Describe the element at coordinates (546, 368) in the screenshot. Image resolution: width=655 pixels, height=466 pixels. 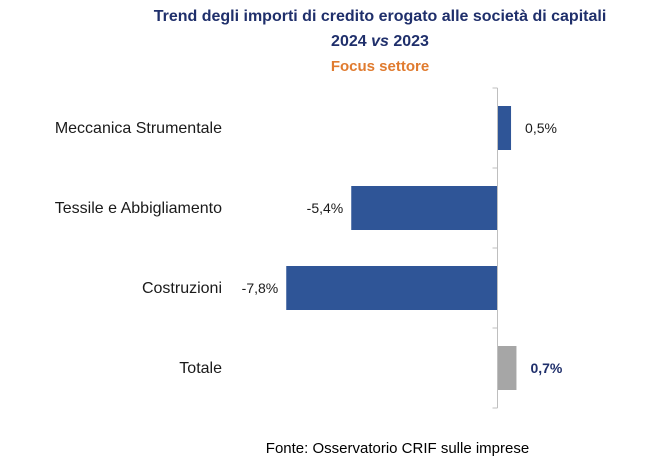
I see `data-label: 0,7%` at that location.